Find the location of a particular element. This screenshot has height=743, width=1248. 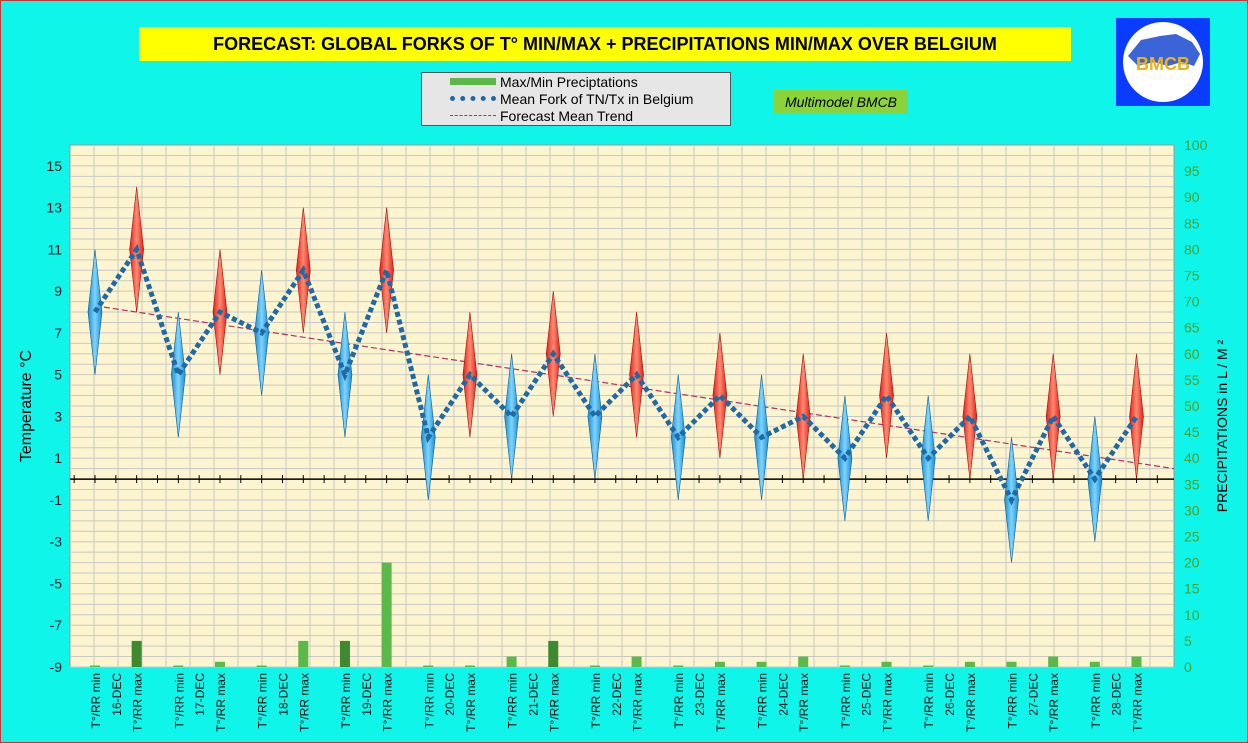

y-tick-label: 1 is located at coordinates (58, 458).